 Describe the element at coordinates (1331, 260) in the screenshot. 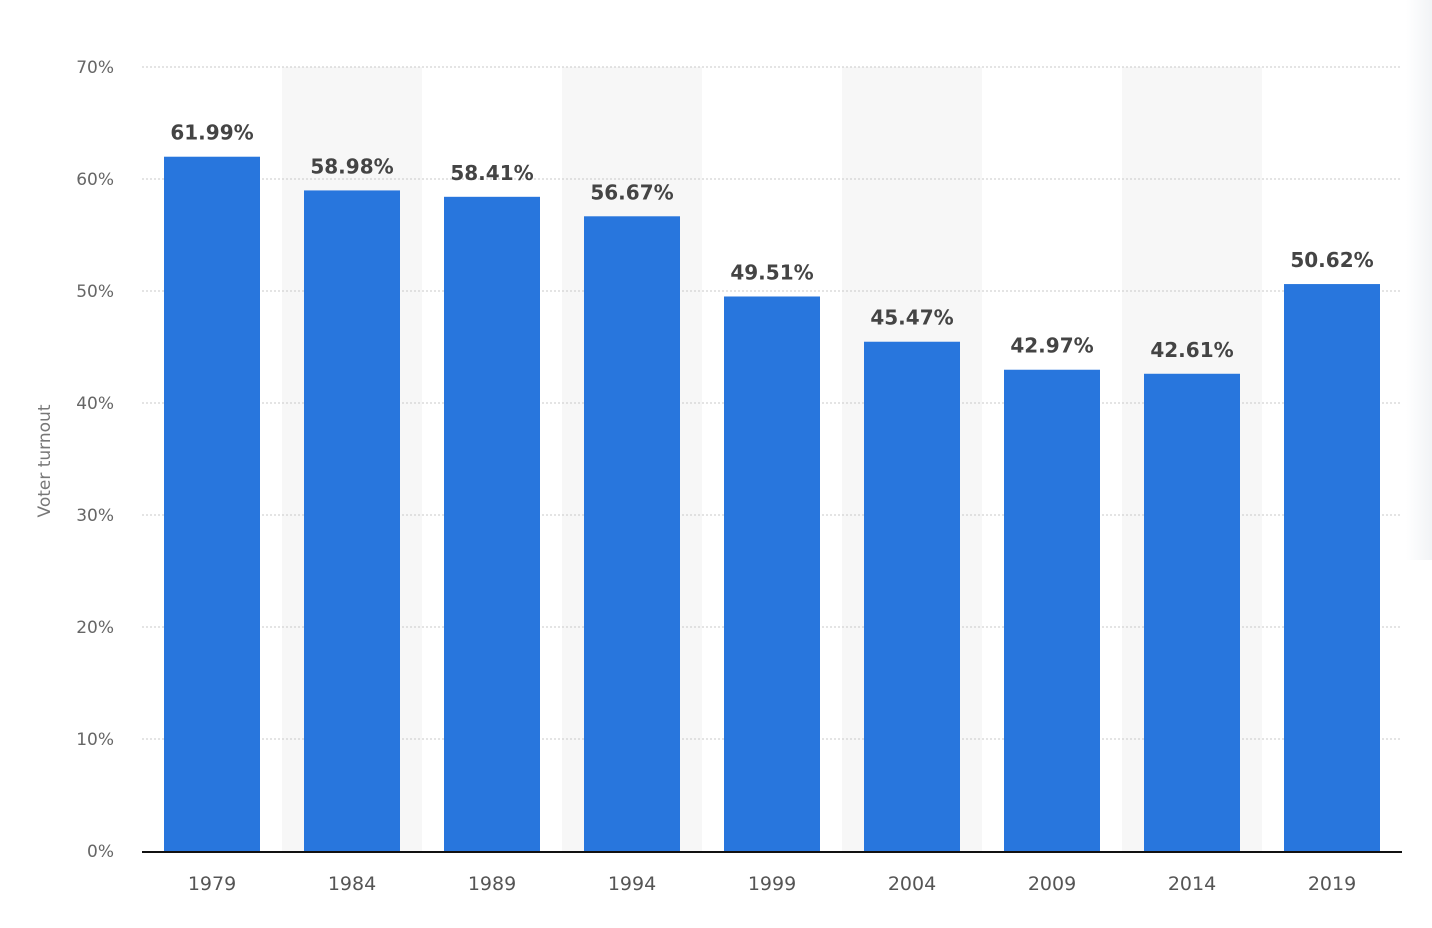

I see `data-label: 50.62%` at that location.